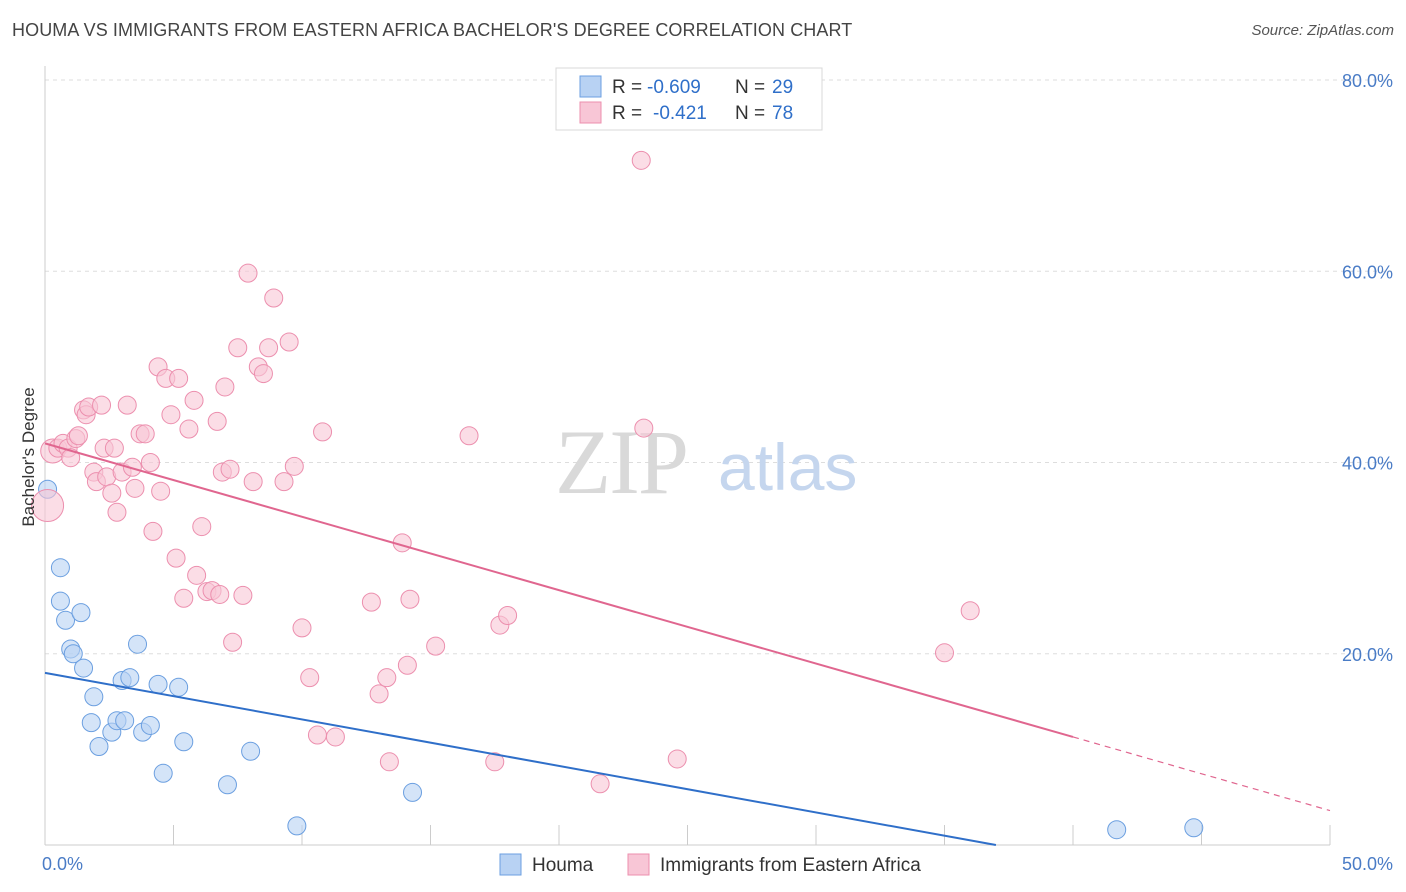 This screenshot has height=892, width=1406. Describe the element at coordinates (590, 86) in the screenshot. I see `legend-swatch-houma` at that location.